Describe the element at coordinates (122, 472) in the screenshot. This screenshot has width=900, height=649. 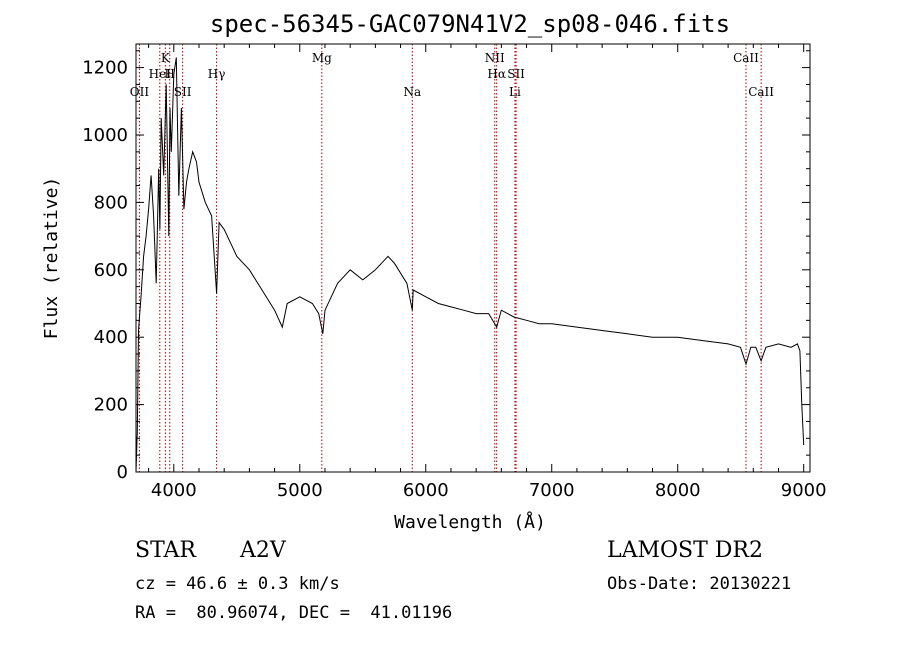
I see `y-tick-label: 0` at that location.